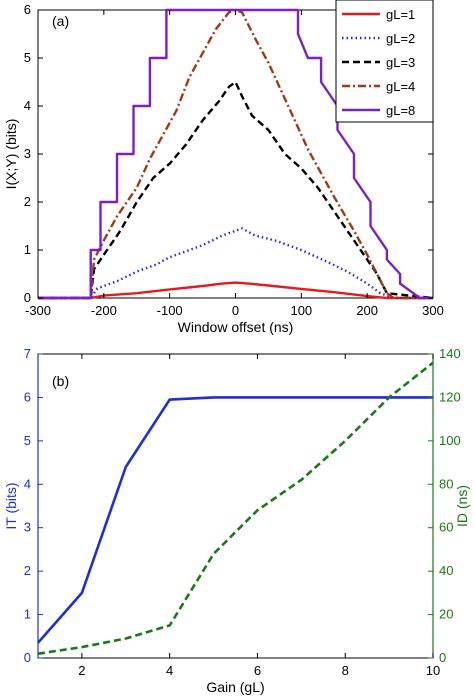 The height and width of the screenshot is (700, 474). I want to click on y-tick-label: 5, so click(27, 57).